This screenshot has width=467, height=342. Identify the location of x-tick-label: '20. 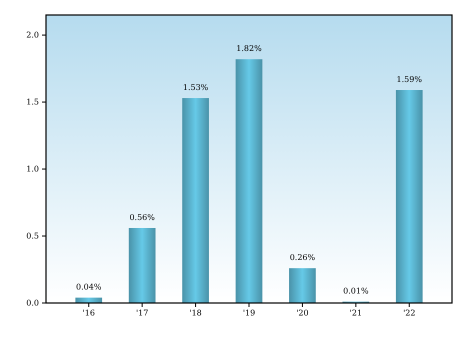
(302, 313).